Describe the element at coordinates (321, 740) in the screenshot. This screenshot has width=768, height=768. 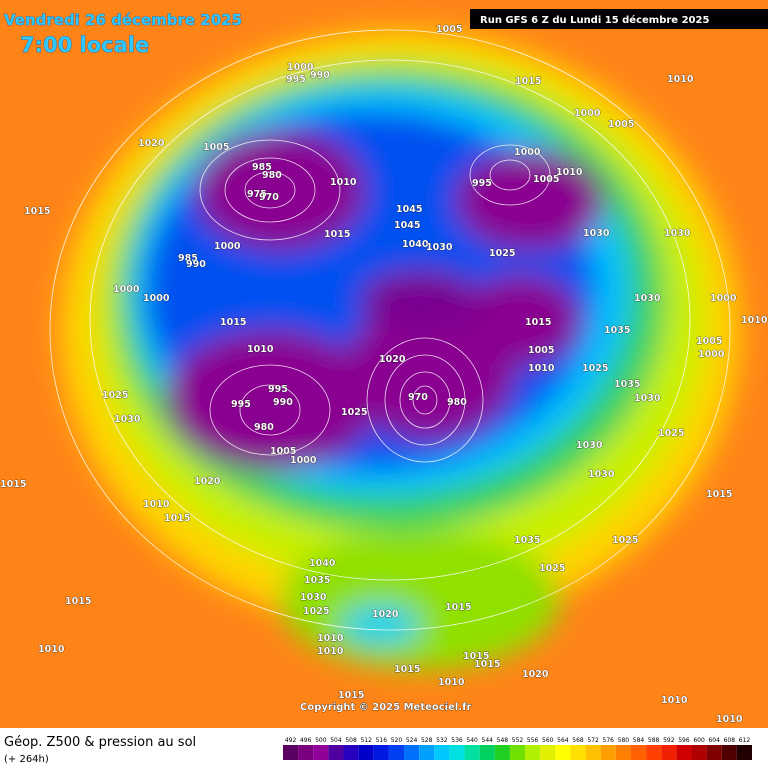
I see `colorbar-label: 500` at that location.